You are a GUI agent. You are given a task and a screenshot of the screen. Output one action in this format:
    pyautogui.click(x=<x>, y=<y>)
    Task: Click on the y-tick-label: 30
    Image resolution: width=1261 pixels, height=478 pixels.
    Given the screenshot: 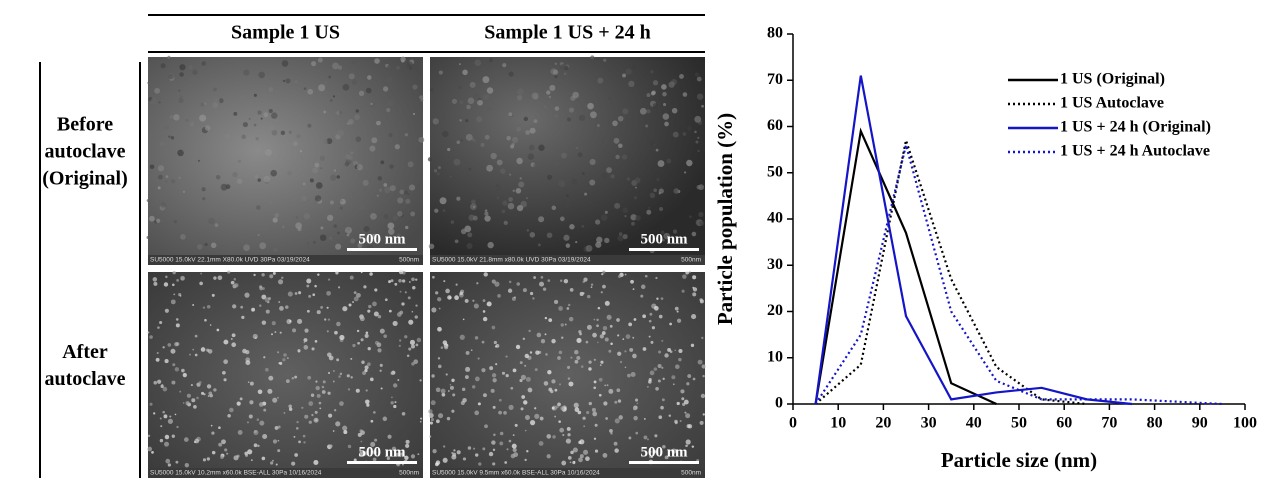 What is the action you would take?
    pyautogui.click(x=775, y=264)
    